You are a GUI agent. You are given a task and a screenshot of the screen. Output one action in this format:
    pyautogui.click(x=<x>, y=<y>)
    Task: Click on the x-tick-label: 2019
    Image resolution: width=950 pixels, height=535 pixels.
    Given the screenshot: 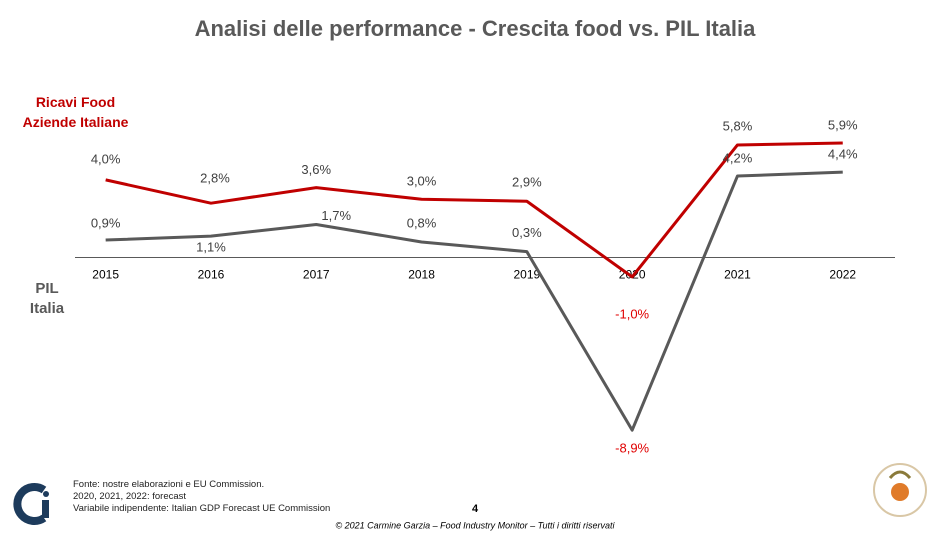 What is the action you would take?
    pyautogui.click(x=526, y=275)
    